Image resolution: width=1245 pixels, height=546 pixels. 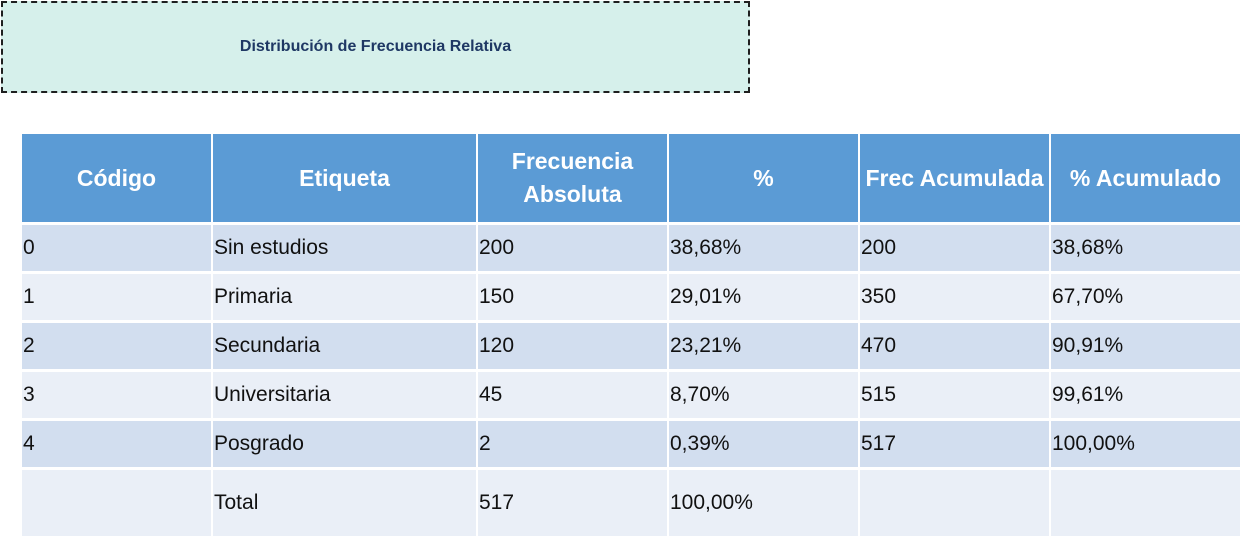 I want to click on cell-porcentaje: 38,68%, so click(x=763, y=248).